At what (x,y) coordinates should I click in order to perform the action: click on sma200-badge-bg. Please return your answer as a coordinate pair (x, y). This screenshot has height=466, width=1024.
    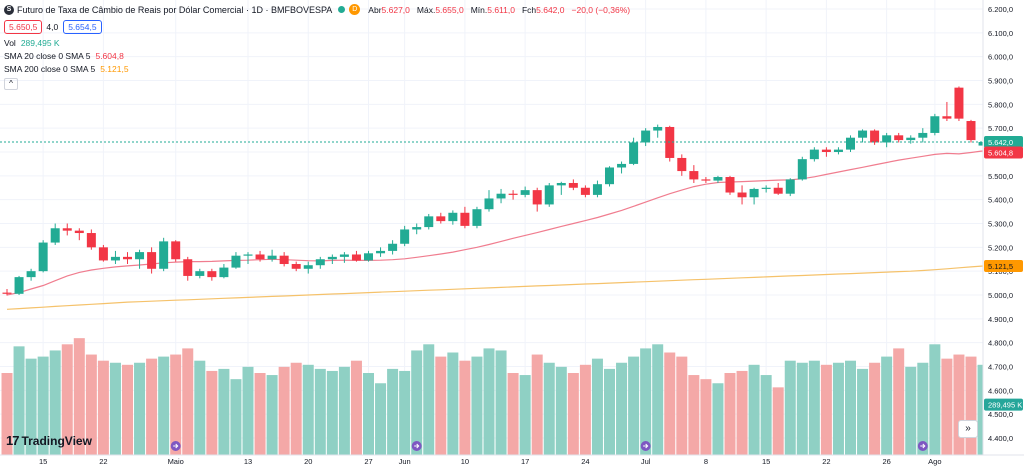
    Looking at the image, I should click on (1003, 266).